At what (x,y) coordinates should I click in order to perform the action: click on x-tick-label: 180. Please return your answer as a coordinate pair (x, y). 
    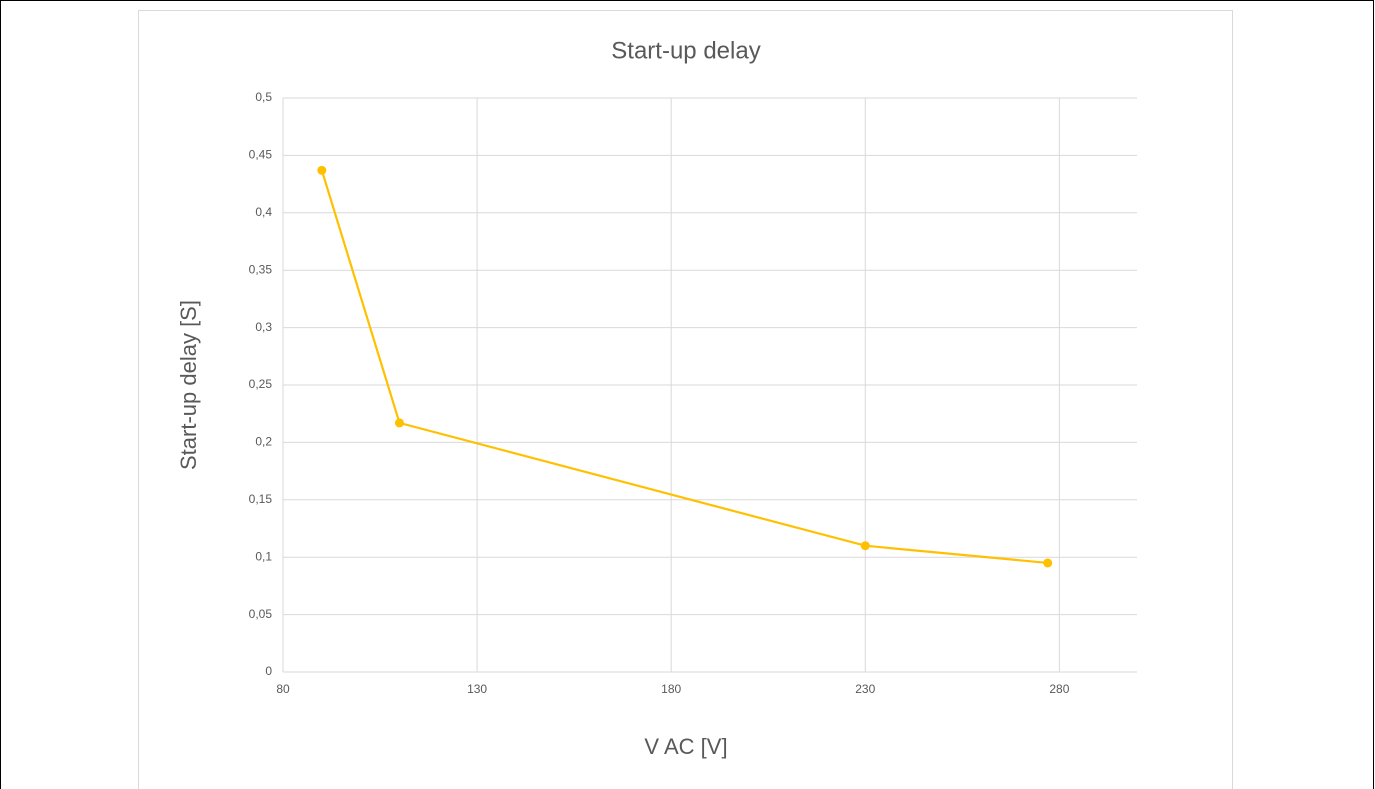
    Looking at the image, I should click on (671, 689).